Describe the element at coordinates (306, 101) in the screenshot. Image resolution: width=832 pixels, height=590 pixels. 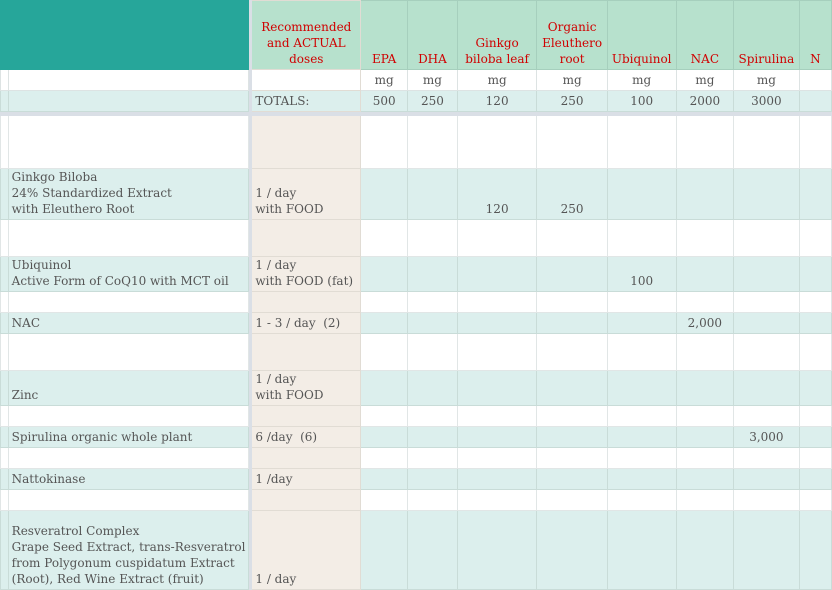
I see `totals-label: TOTALS:` at that location.